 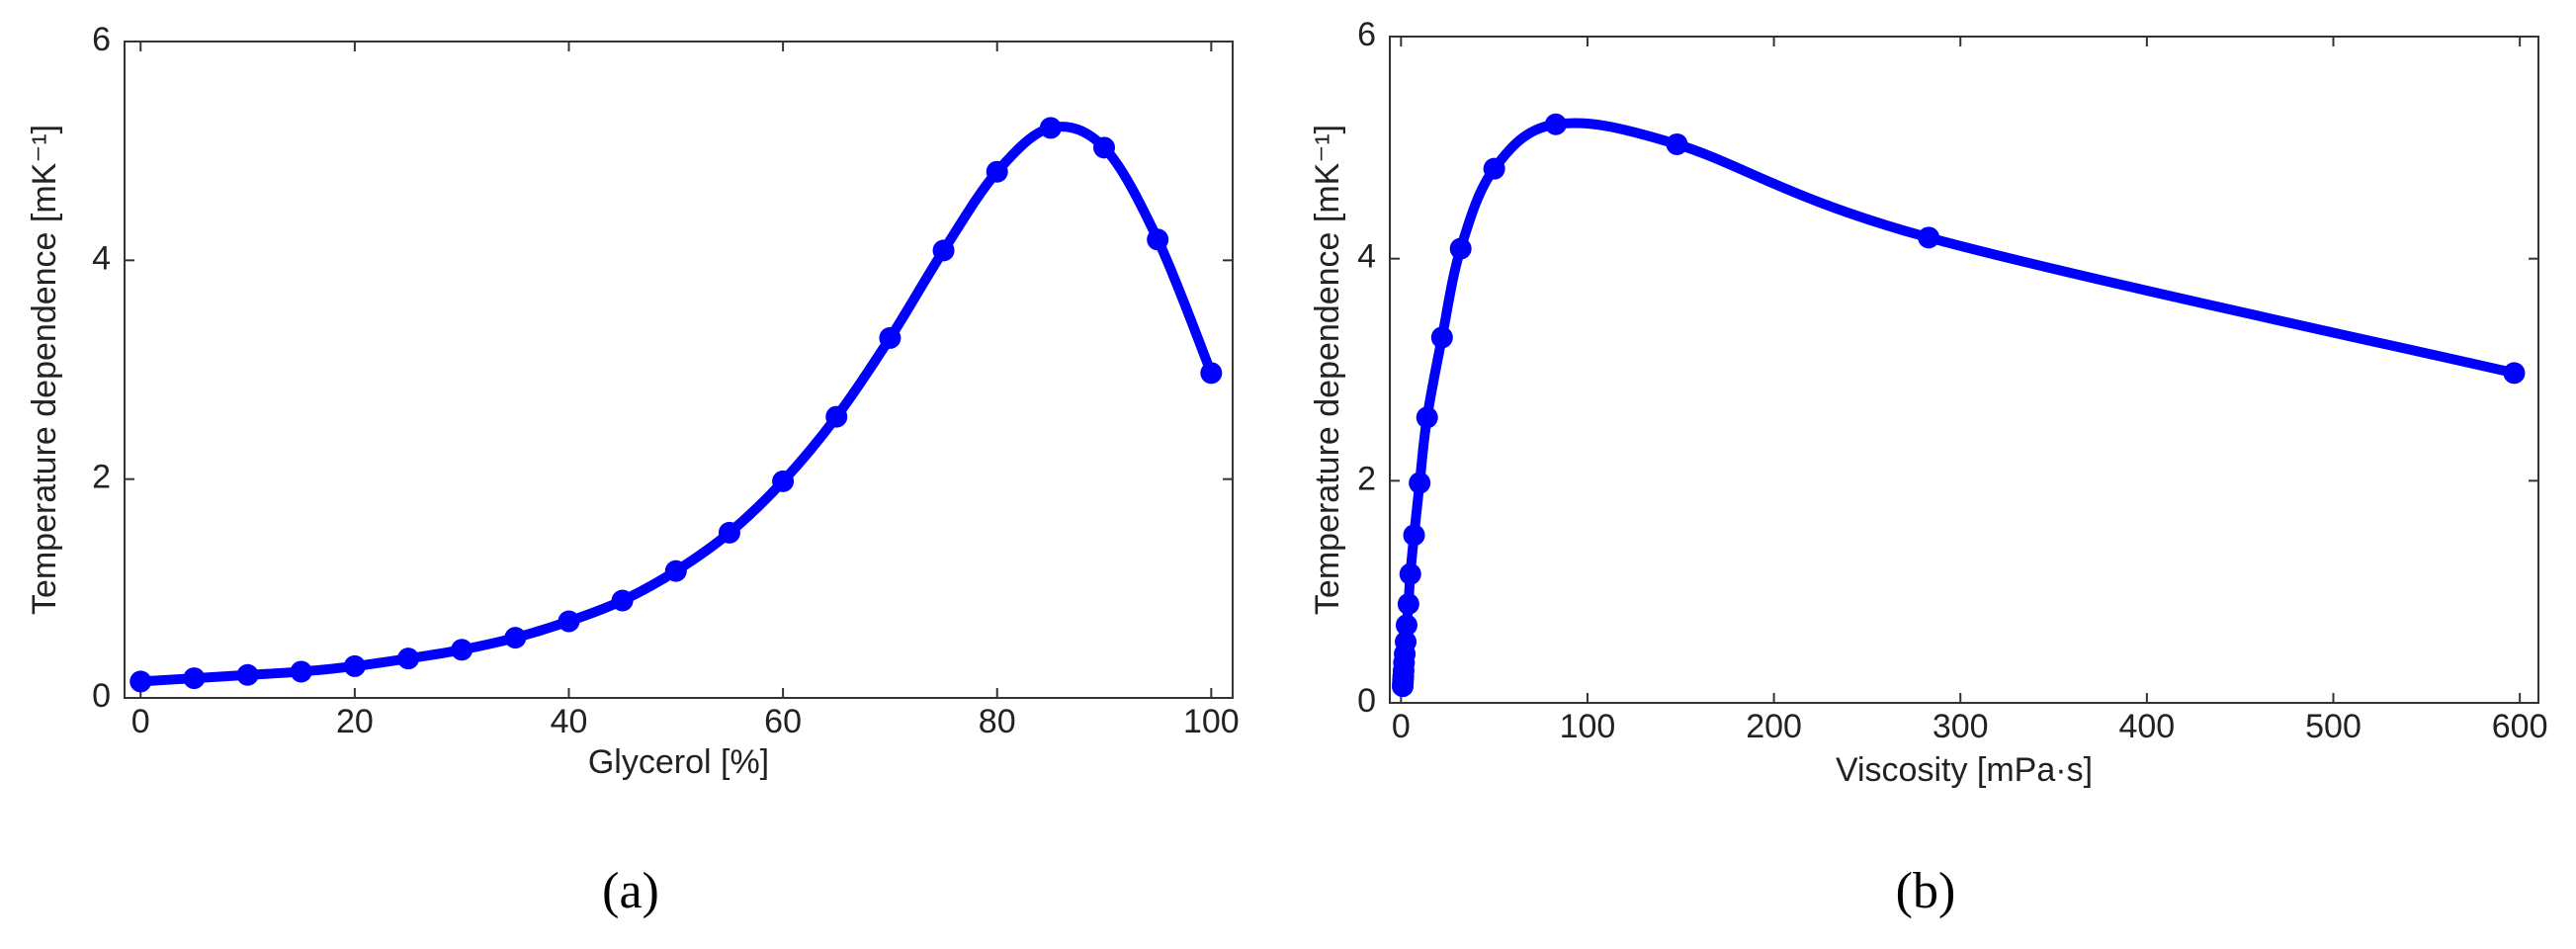 What do you see at coordinates (1960, 726) in the screenshot?
I see `x-tick-label: 300` at bounding box center [1960, 726].